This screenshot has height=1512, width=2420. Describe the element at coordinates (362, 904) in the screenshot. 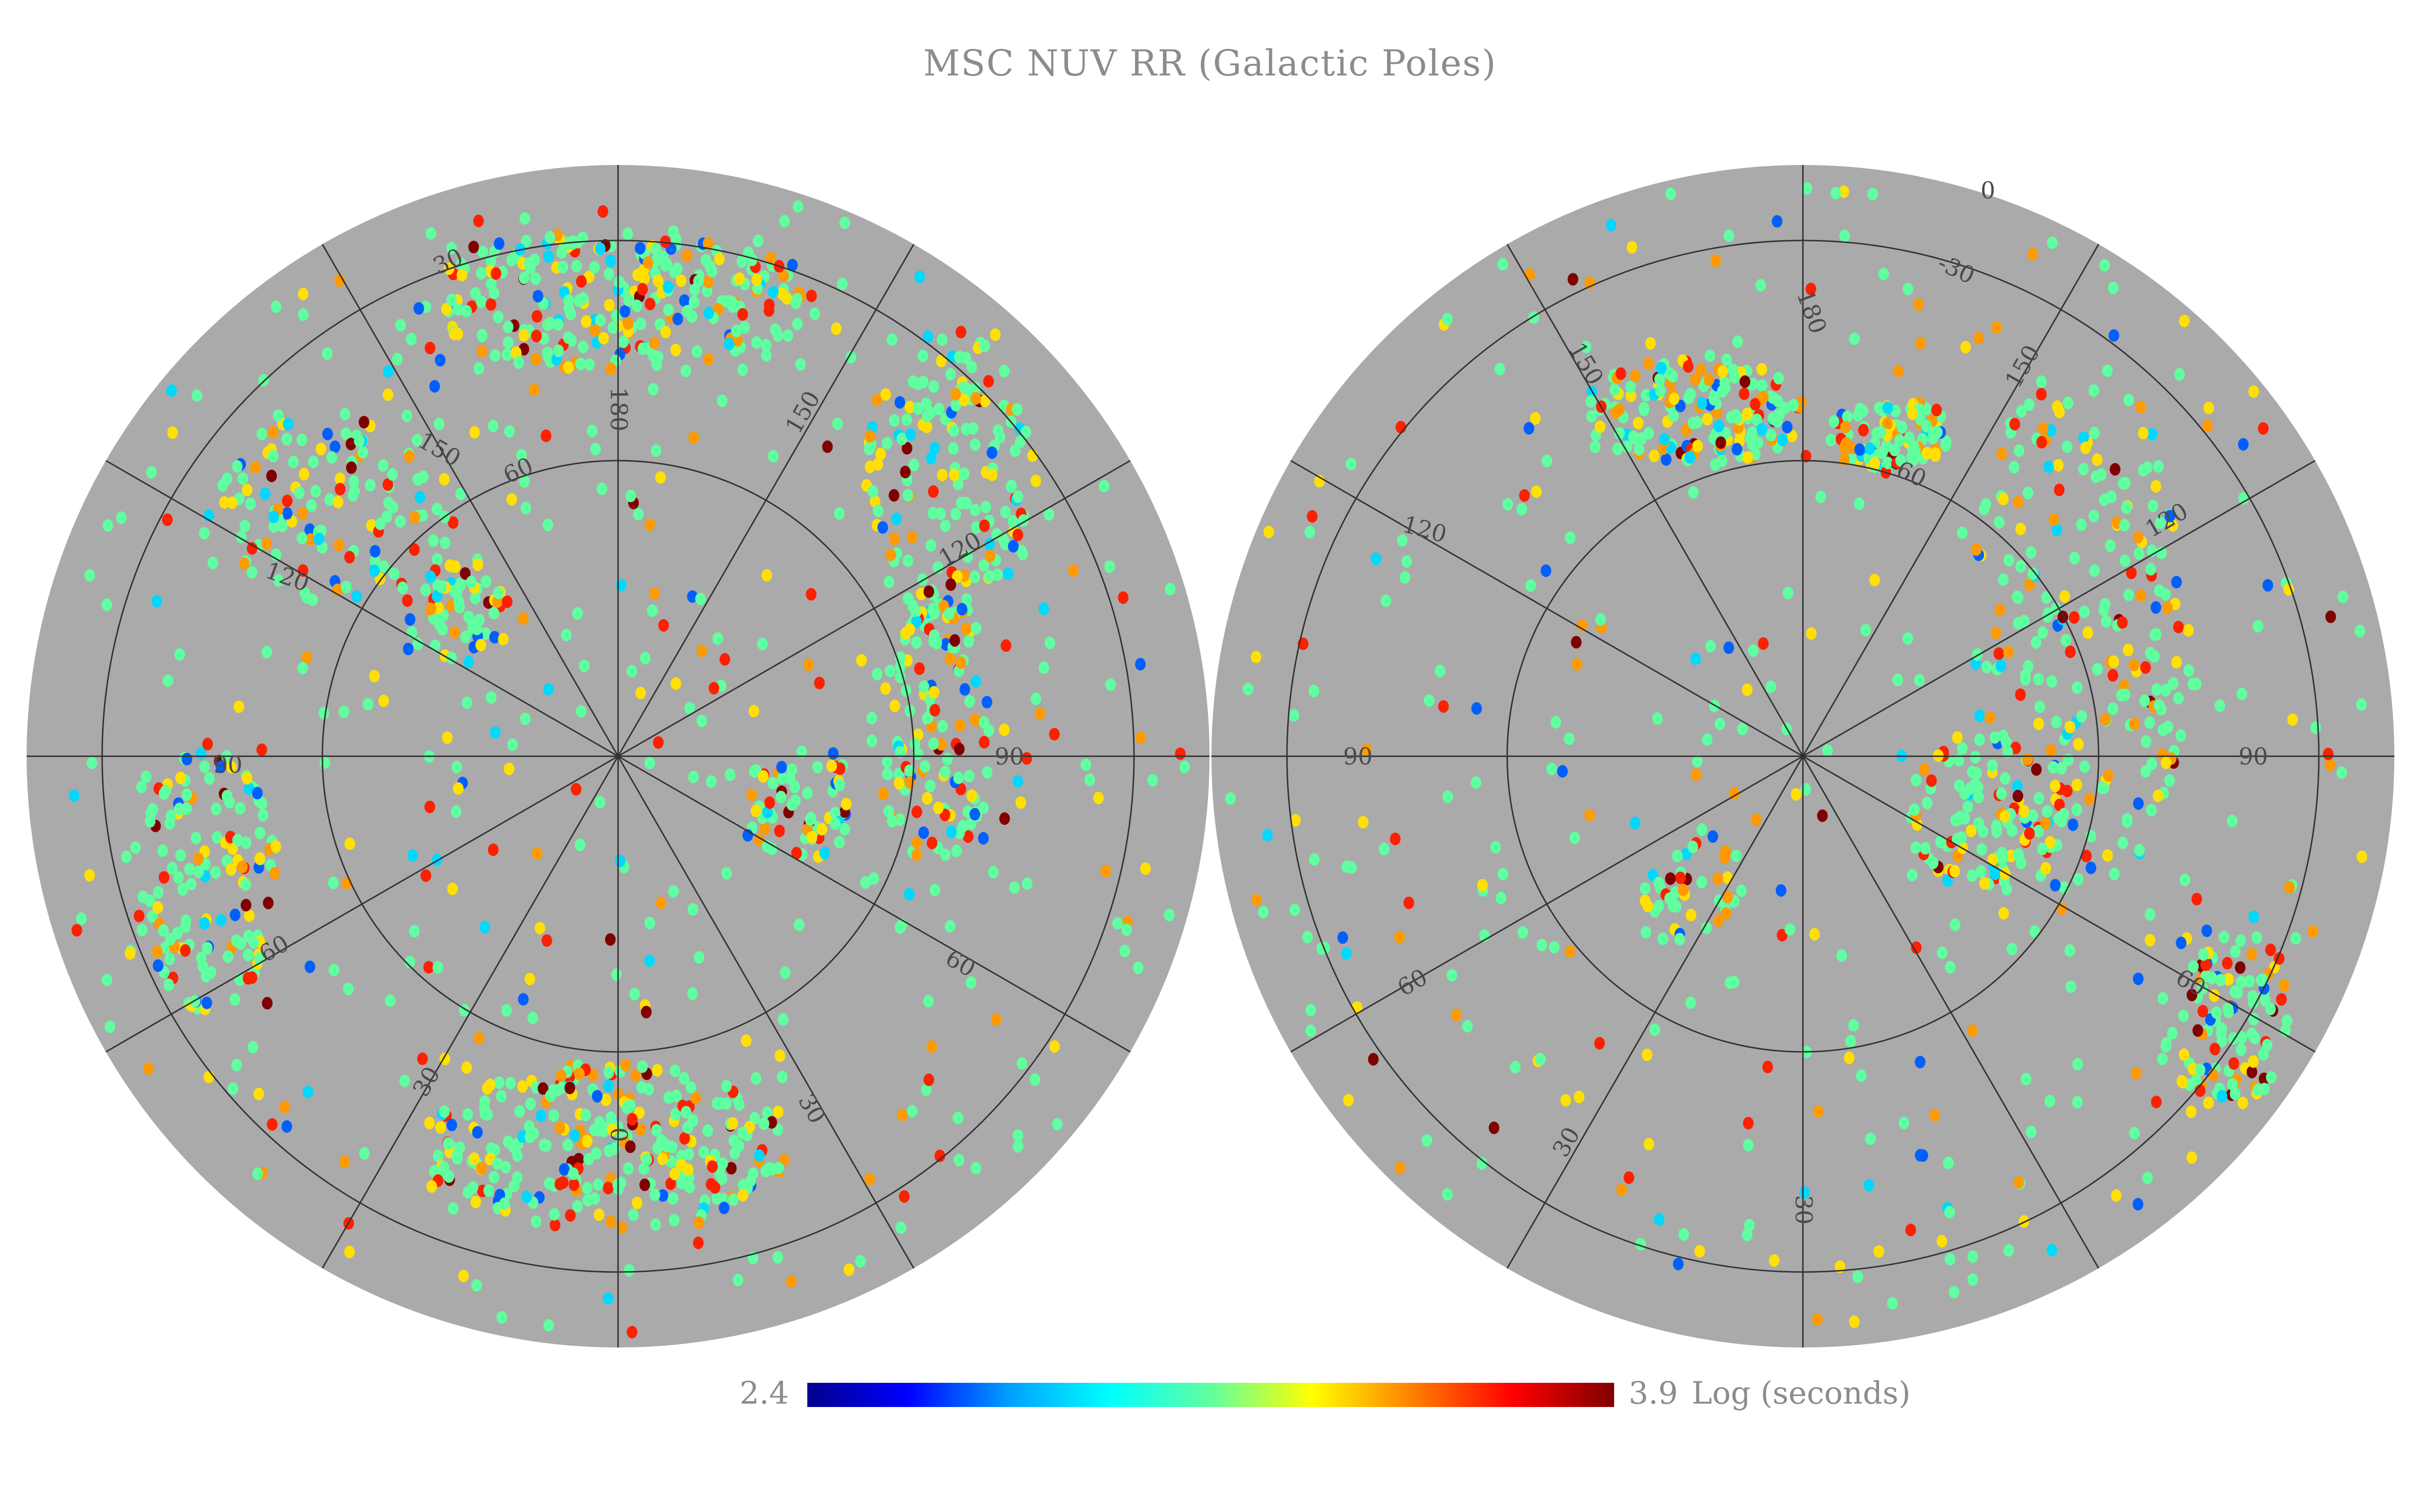

I see `meridian-line` at that location.